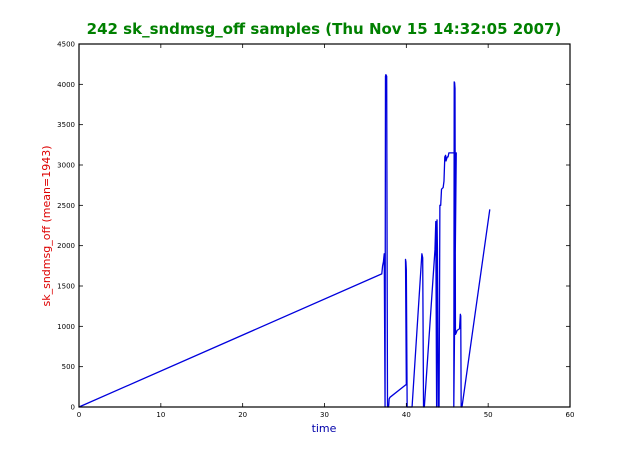 Image resolution: width=633 pixels, height=458 pixels. I want to click on x-tick-label-5: 50, so click(488, 415).